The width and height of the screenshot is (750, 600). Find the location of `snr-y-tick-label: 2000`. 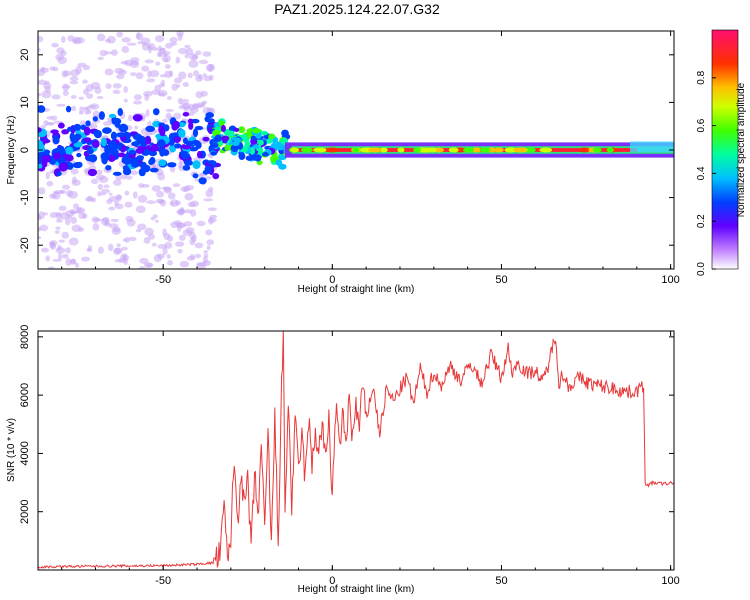

snr-y-tick-label: 2000 is located at coordinates (25, 511).